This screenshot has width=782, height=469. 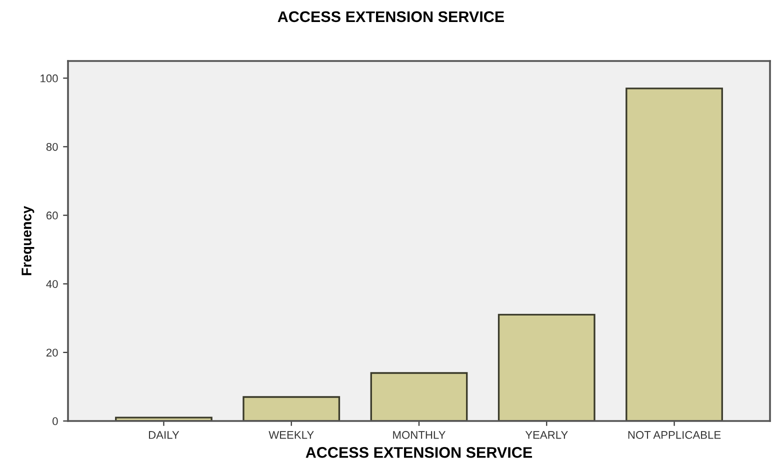 What do you see at coordinates (419, 435) in the screenshot?
I see `x-tick-label: MONTHLY` at bounding box center [419, 435].